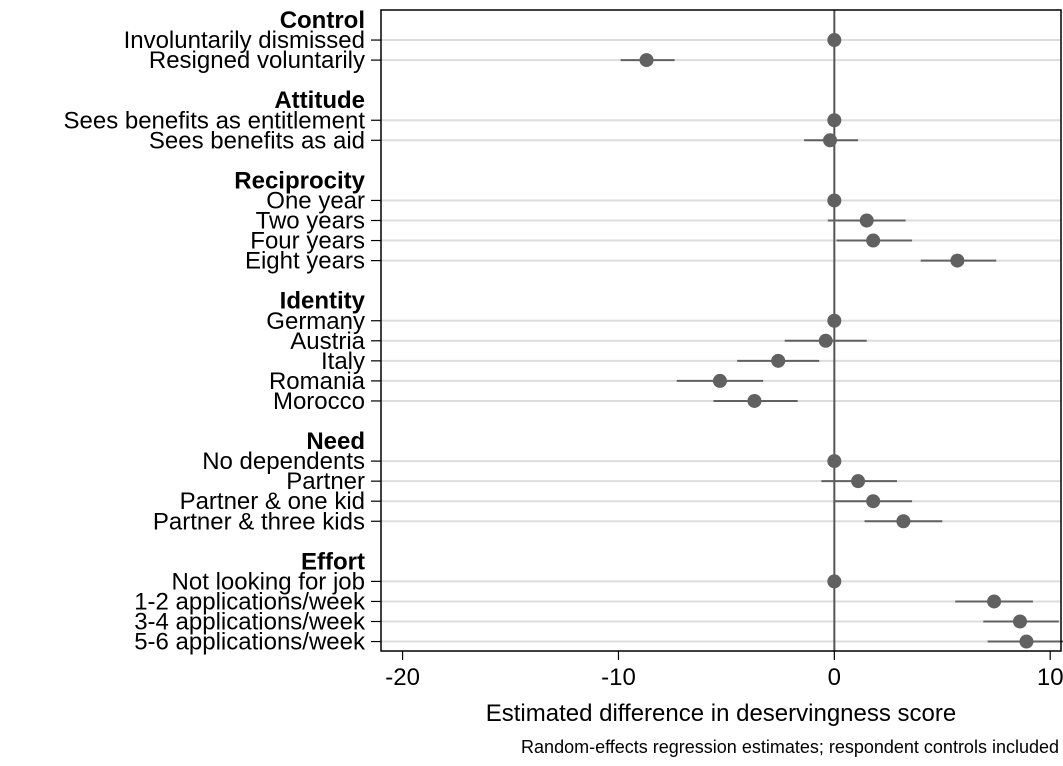 The width and height of the screenshot is (1063, 766). I want to click on row-label: Romania, so click(317, 381).